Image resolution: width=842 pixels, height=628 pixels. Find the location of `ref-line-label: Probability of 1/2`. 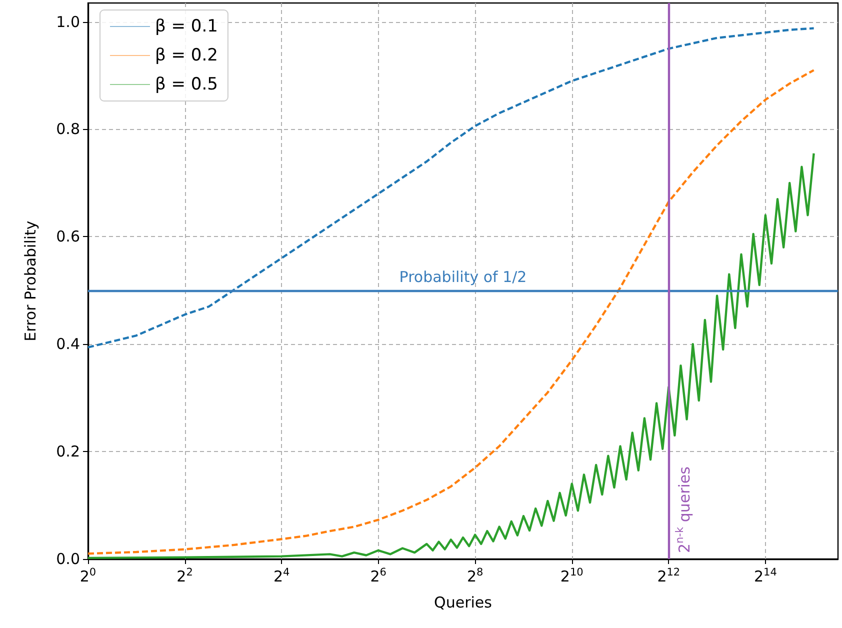

ref-line-label: Probability of 1/2 is located at coordinates (463, 277).